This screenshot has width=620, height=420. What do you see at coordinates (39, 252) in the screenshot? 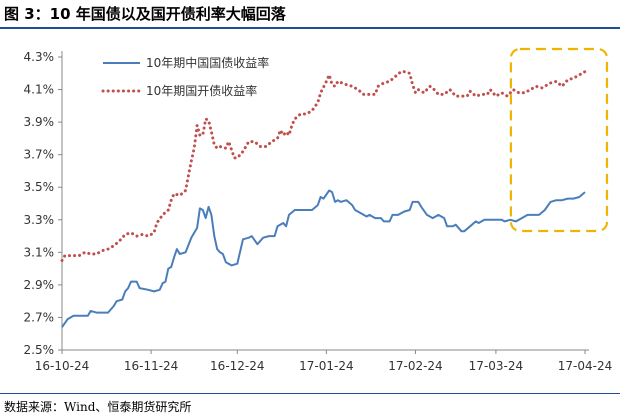
I see `y-tick-label: 3.1%` at bounding box center [39, 252].